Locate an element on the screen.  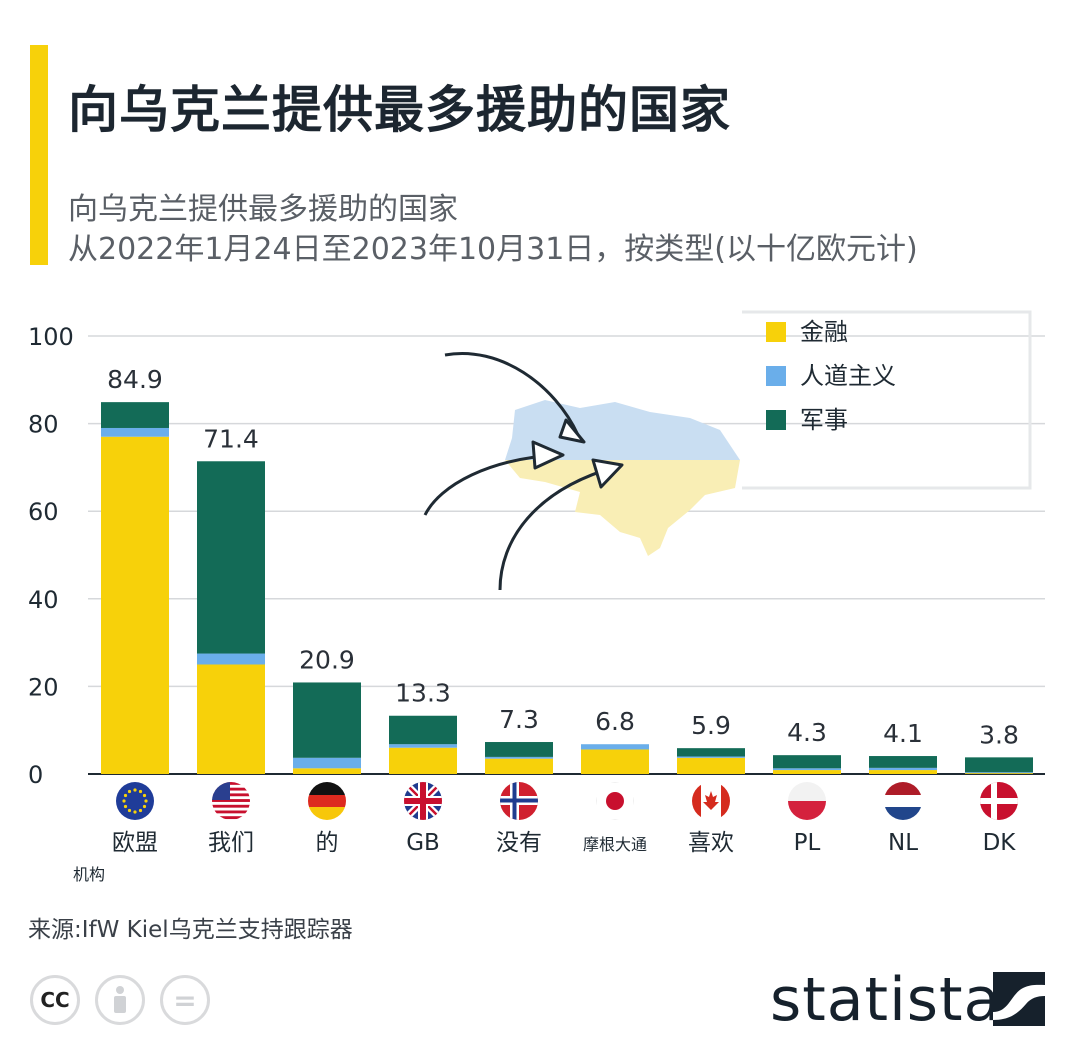
y-tick-label: 20 is located at coordinates (43, 687).